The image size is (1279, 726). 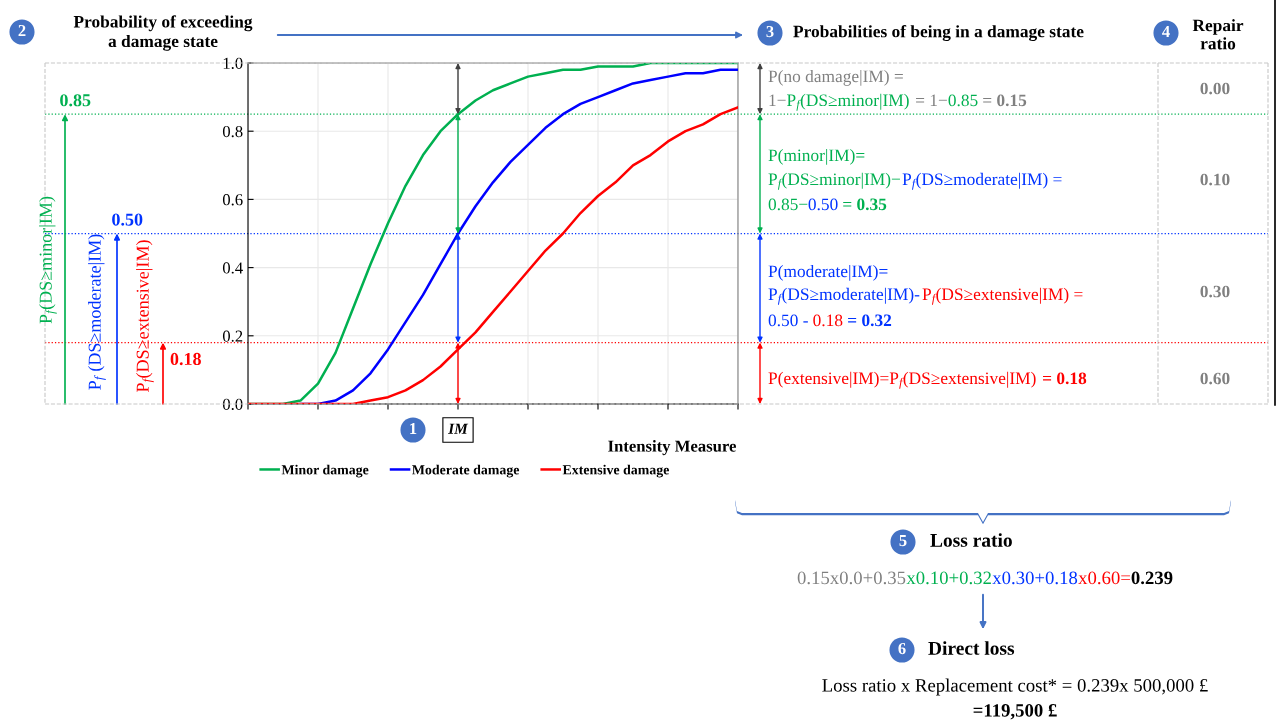 I want to click on ref-line-label: 0.85, so click(x=75, y=100).